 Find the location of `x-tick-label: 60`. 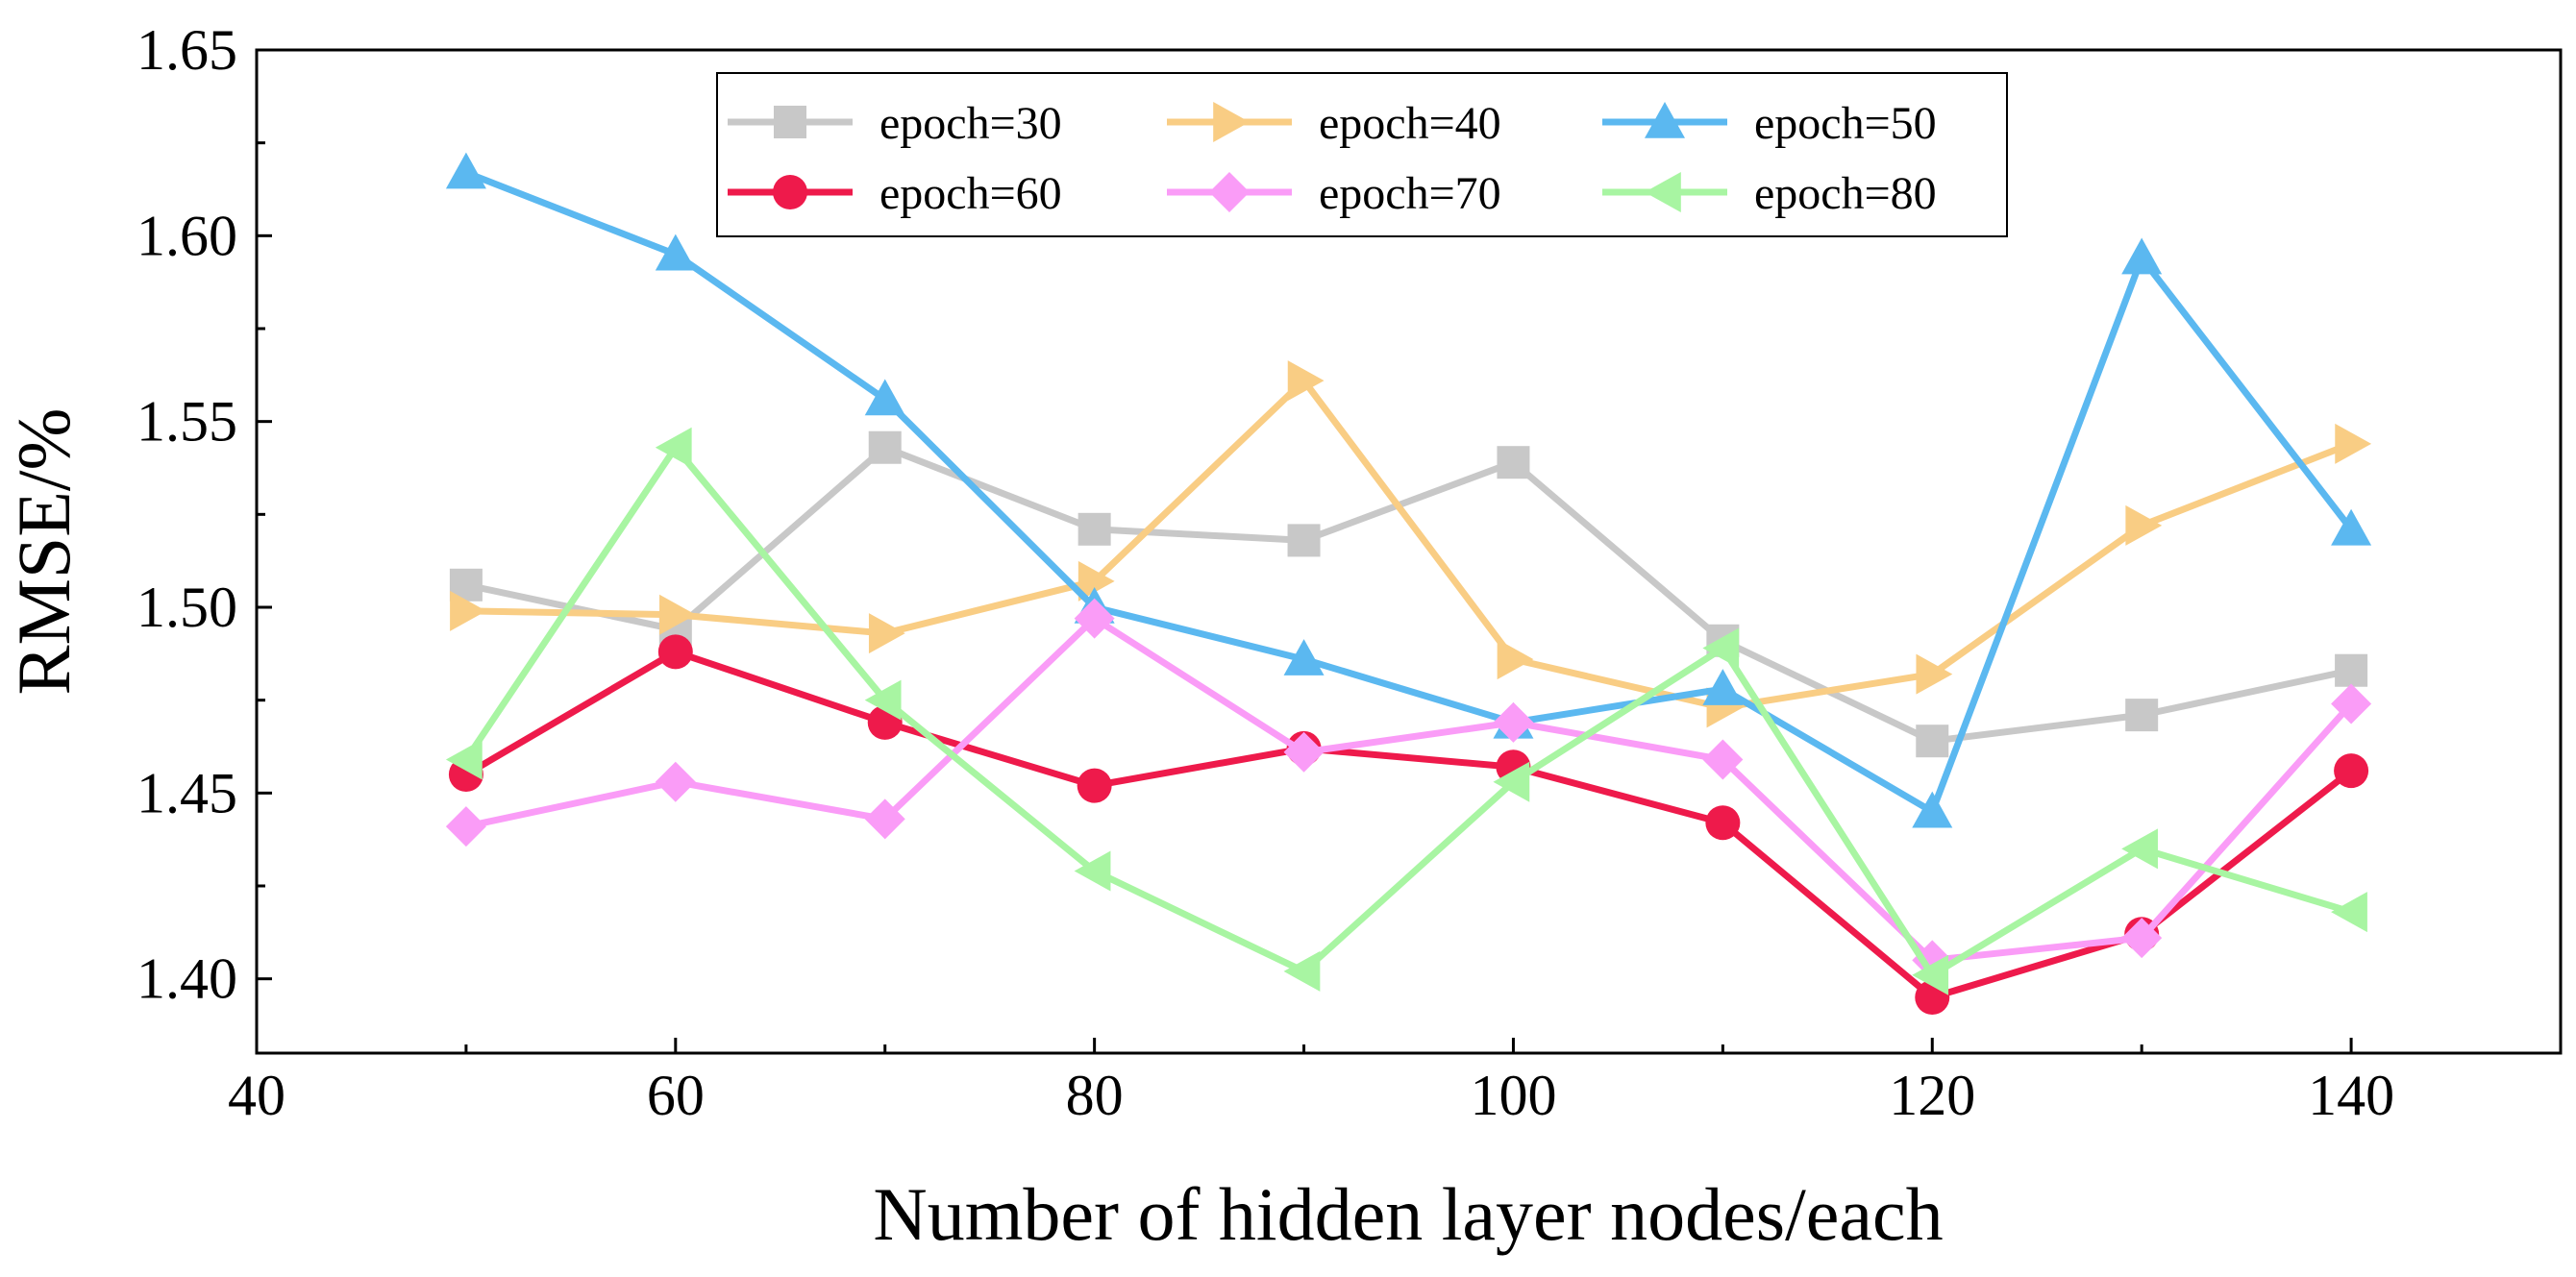

x-tick-label: 60 is located at coordinates (676, 1095).